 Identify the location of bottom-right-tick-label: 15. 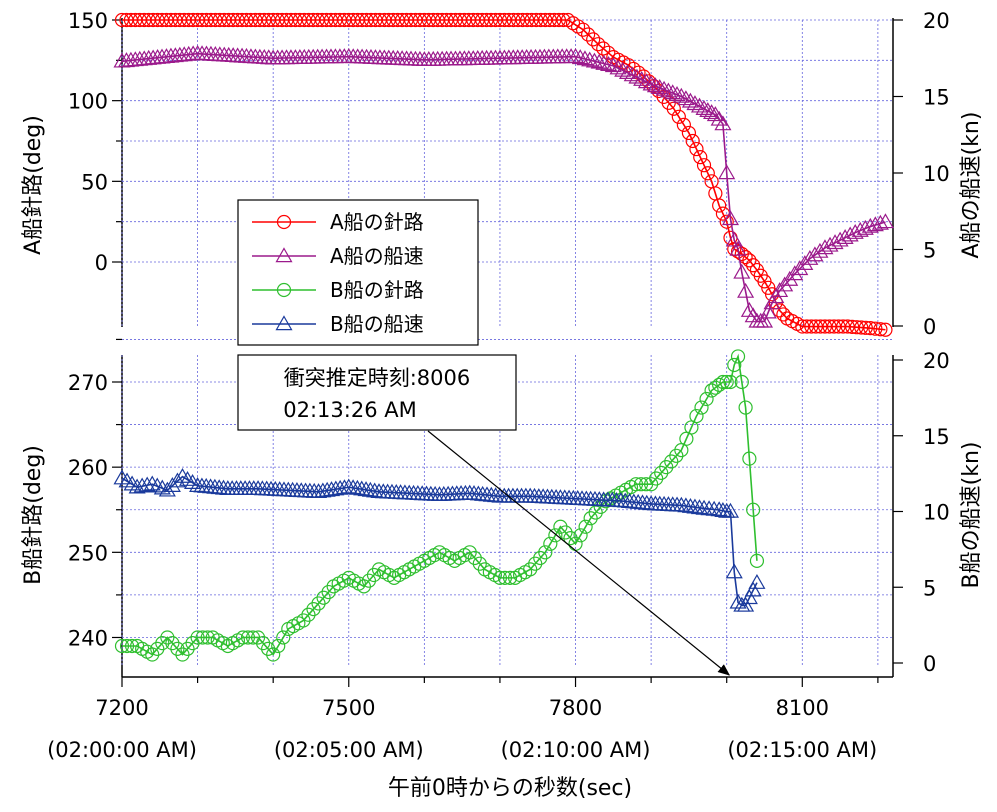
(936, 437).